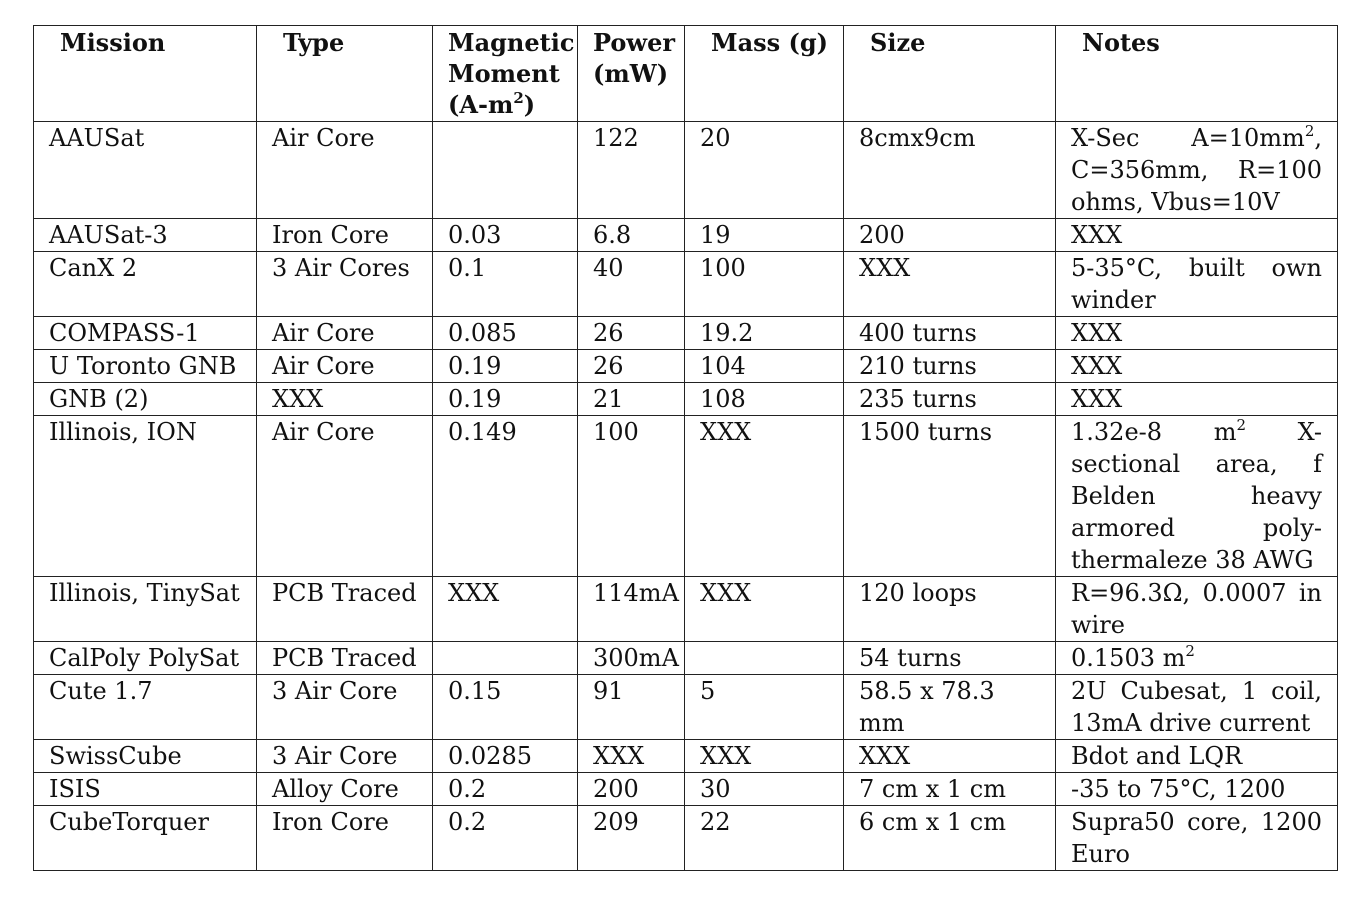 The height and width of the screenshot is (900, 1372). What do you see at coordinates (949, 366) in the screenshot?
I see `cell-size: 210 turns` at bounding box center [949, 366].